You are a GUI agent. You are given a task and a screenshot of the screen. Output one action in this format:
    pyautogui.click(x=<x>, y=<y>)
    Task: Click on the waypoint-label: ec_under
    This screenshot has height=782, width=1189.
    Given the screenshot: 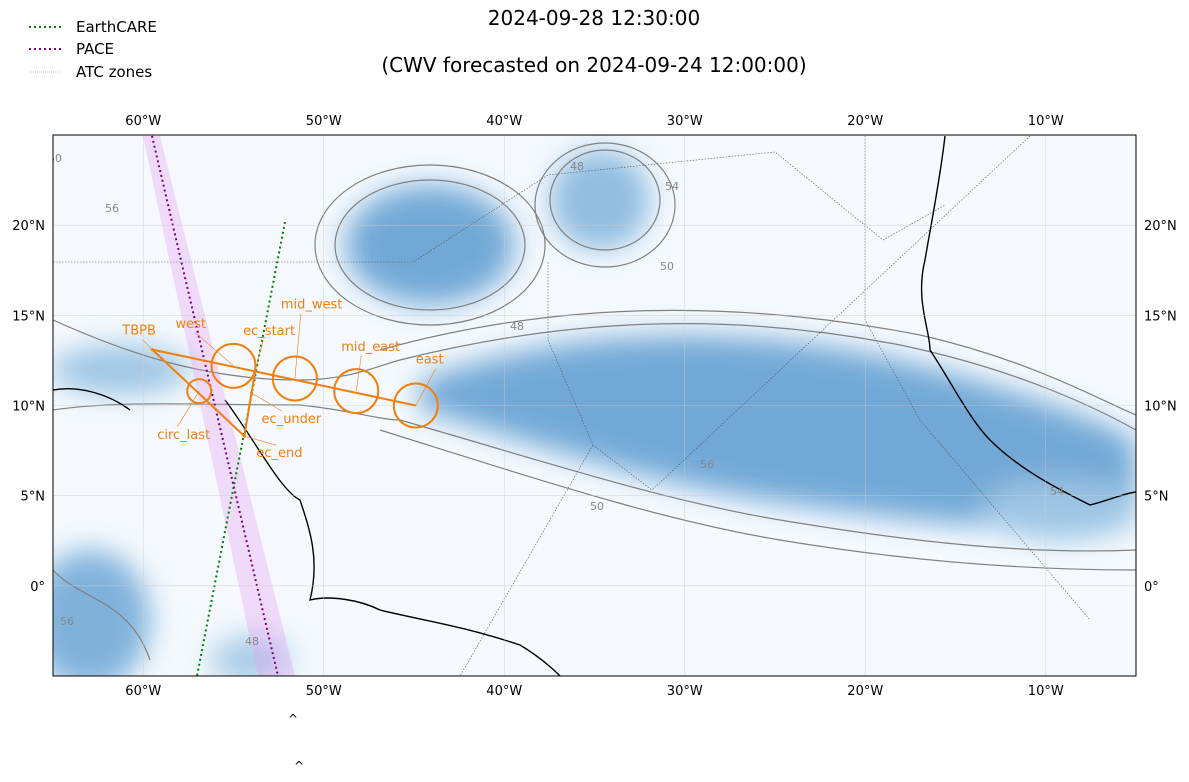 What is the action you would take?
    pyautogui.click(x=292, y=419)
    